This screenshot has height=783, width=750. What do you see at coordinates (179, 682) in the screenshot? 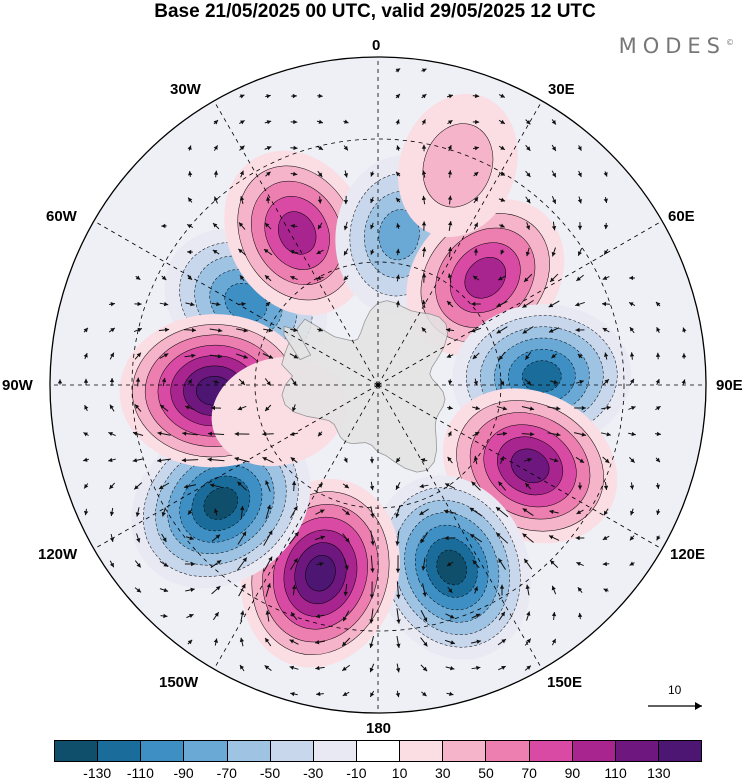
I see `lon-label-150w: 150W` at bounding box center [179, 682].